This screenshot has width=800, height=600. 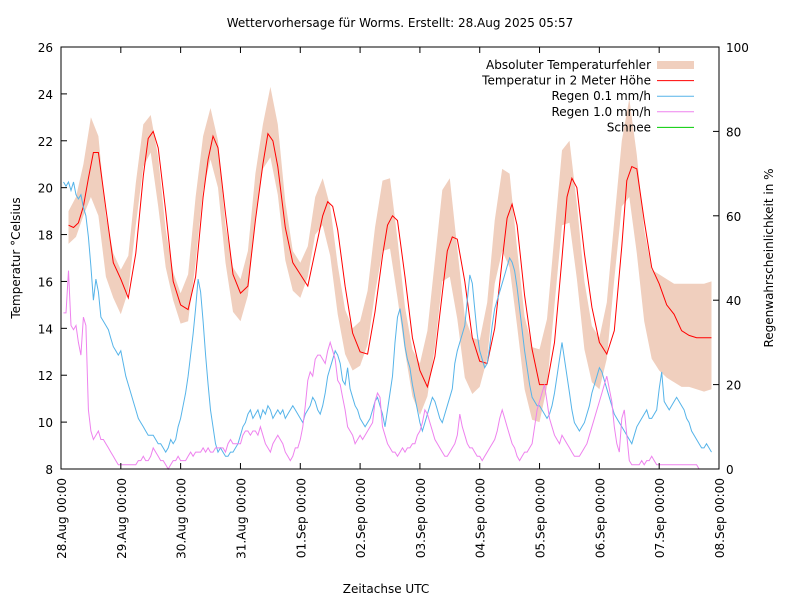 What do you see at coordinates (600, 518) in the screenshot?
I see `x-tick-label: 06.Sep 00:00` at bounding box center [600, 518].